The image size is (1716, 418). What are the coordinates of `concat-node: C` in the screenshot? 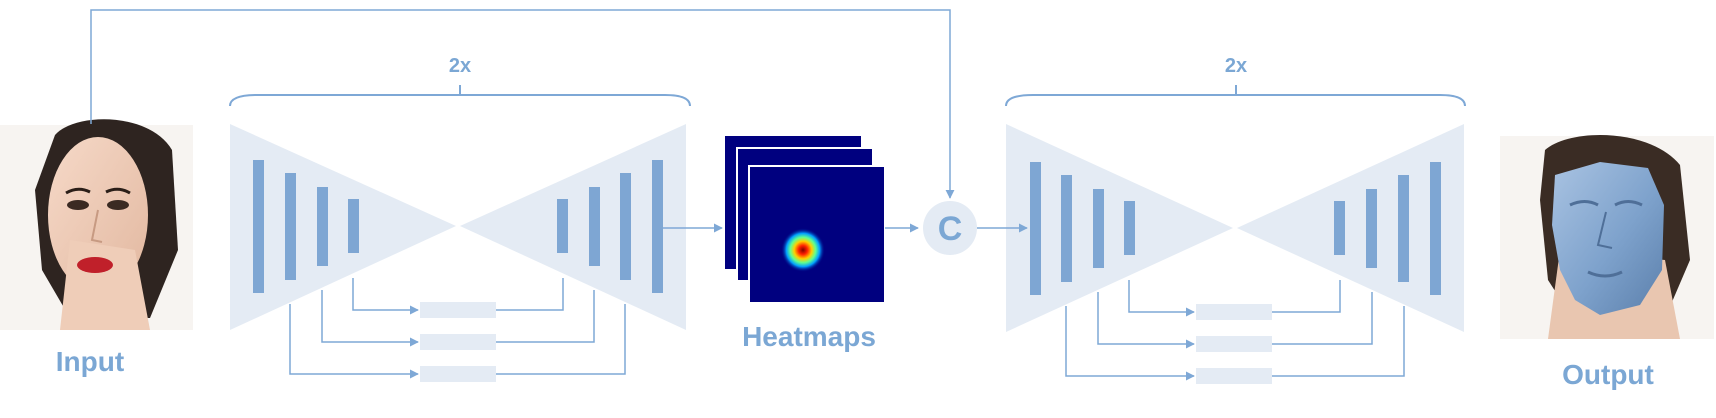 It's located at (950, 228).